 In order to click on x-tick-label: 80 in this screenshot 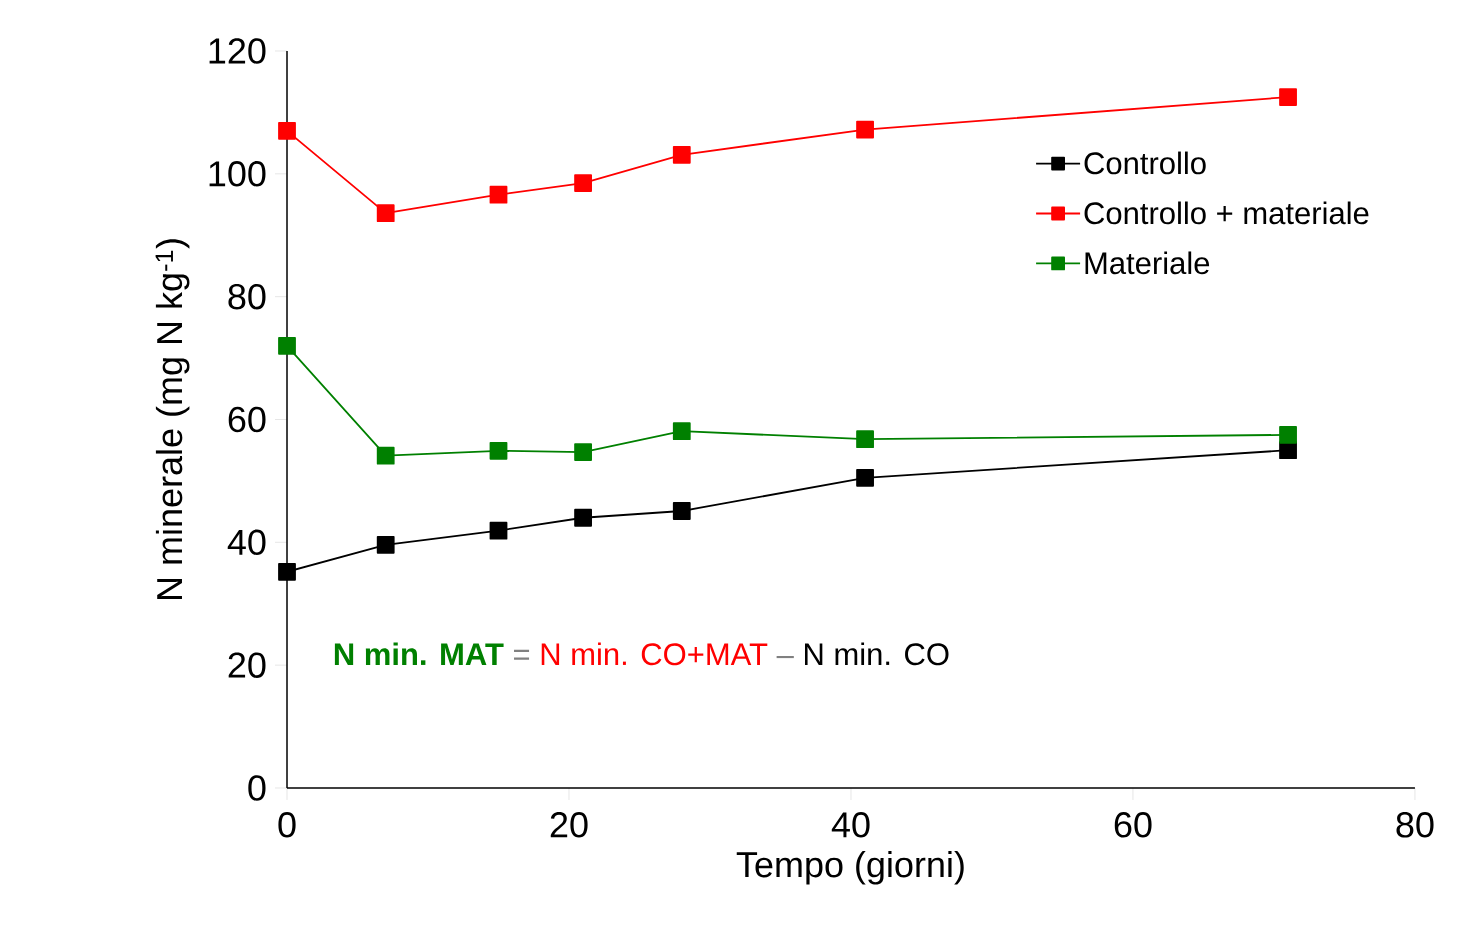, I will do `click(1415, 825)`.